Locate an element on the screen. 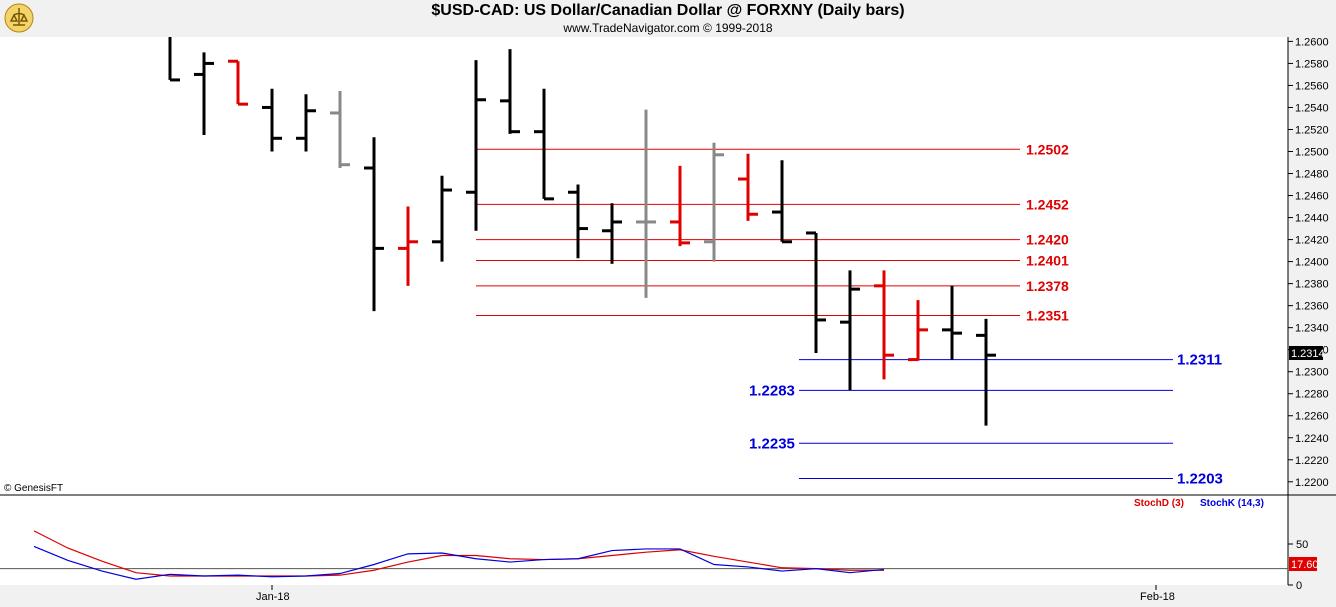 This screenshot has width=1336, height=607. price-tick-label: 1.2220 is located at coordinates (1312, 461).